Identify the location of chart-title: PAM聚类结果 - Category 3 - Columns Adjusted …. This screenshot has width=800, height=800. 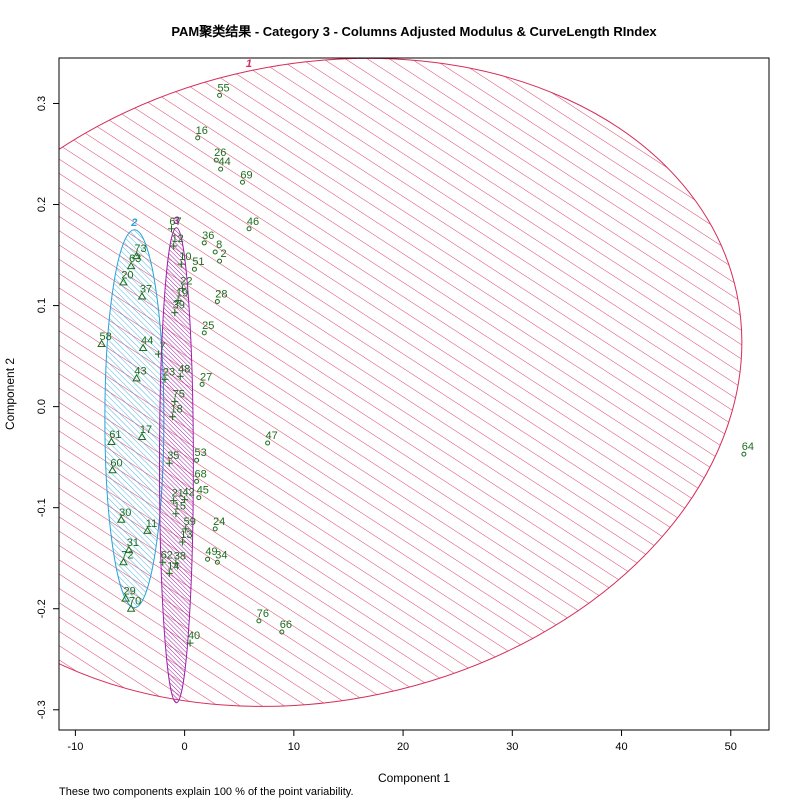
(414, 31).